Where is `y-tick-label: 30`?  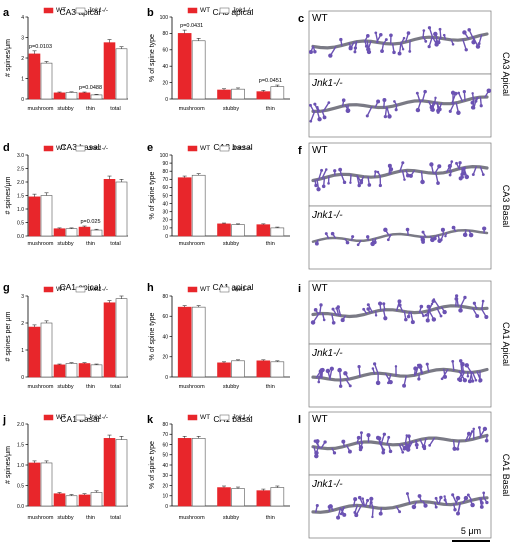 y-tick-label: 30 is located at coordinates (165, 213).